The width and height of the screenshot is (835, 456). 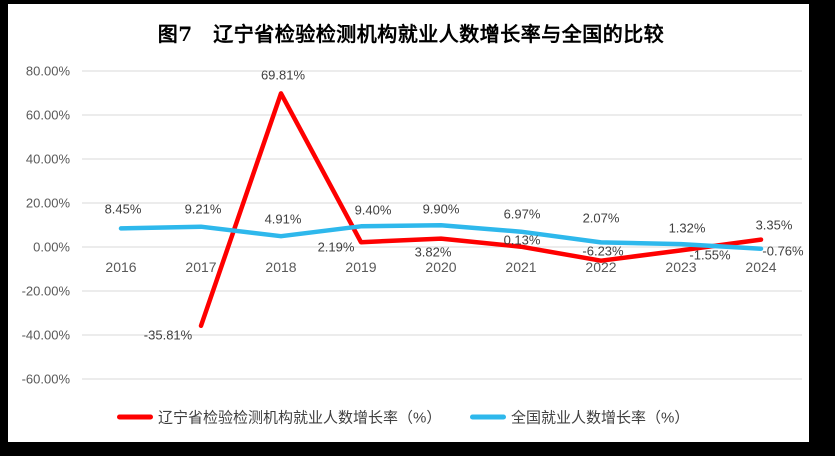 I want to click on data-label: 3.35%, so click(x=774, y=225).